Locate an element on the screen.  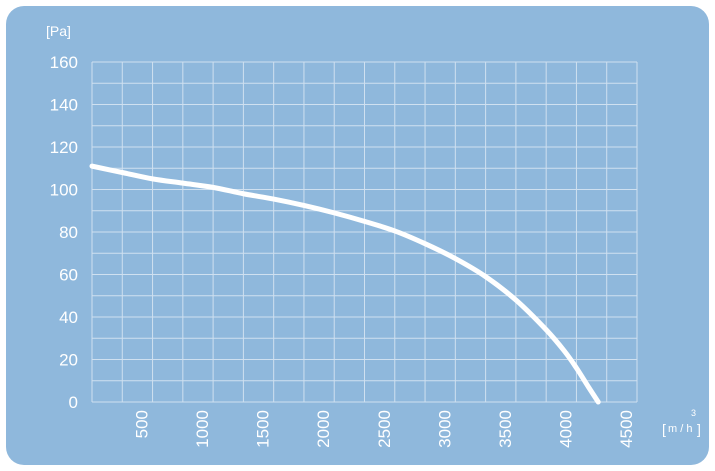
x-axis-unit-label: 3 [ m / h ] is located at coordinates (681, 422).